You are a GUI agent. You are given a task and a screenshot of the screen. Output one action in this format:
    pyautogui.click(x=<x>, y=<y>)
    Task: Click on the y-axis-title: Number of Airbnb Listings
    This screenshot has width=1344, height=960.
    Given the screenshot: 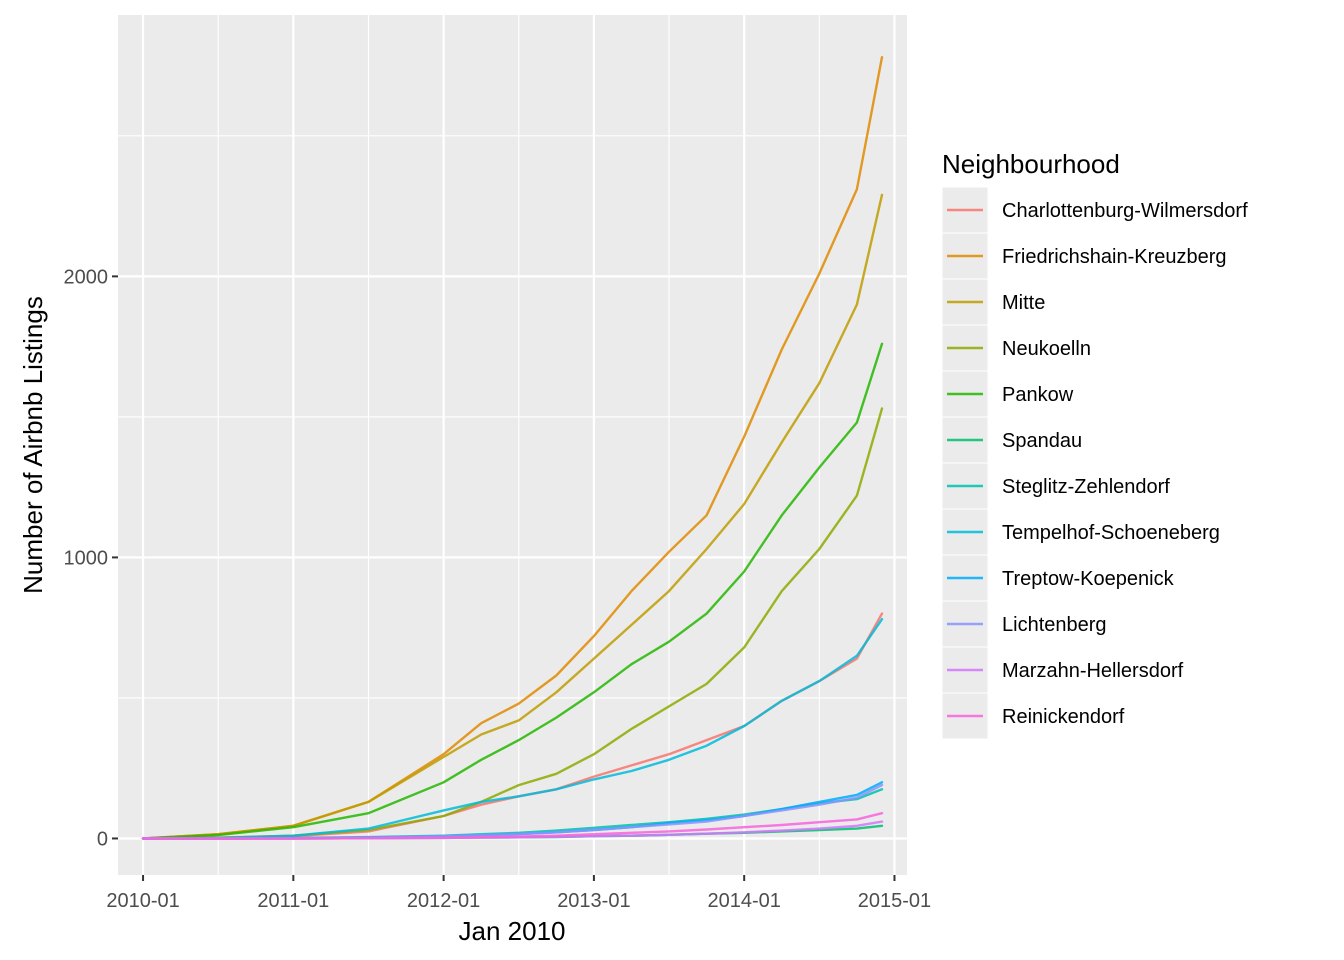 What is the action you would take?
    pyautogui.click(x=33, y=445)
    